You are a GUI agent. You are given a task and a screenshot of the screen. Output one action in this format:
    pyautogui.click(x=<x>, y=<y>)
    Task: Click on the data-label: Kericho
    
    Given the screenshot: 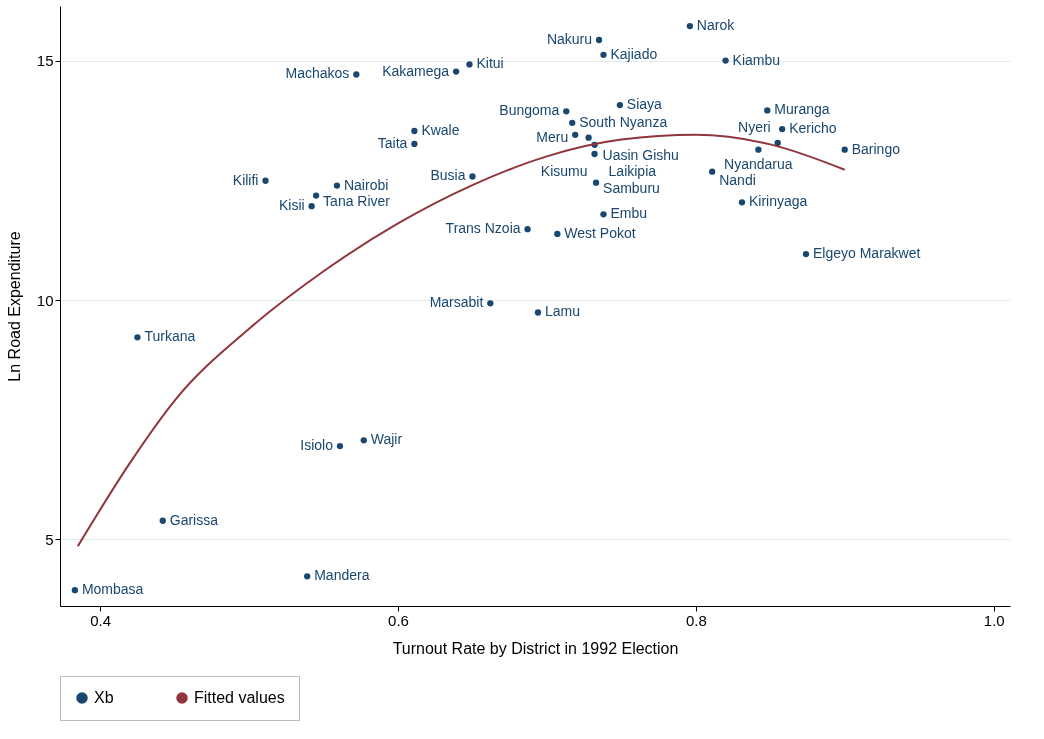 What is the action you would take?
    pyautogui.click(x=813, y=128)
    